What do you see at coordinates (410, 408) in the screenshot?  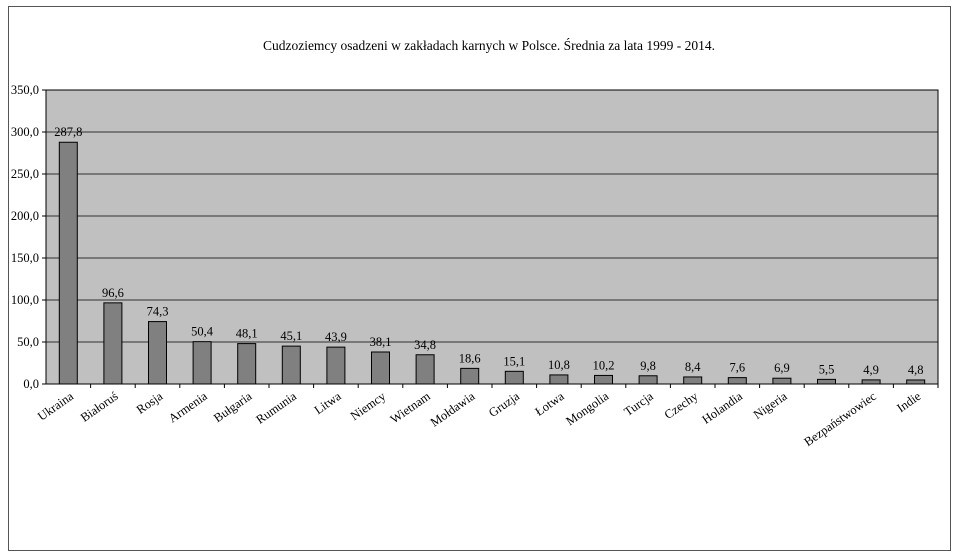 I see `x-tick-label: Wietnam` at bounding box center [410, 408].